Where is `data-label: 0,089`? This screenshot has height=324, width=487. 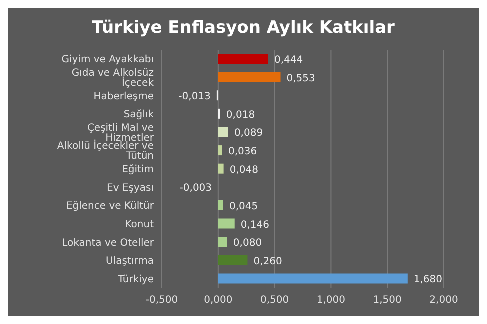 data-label: 0,089 is located at coordinates (249, 134).